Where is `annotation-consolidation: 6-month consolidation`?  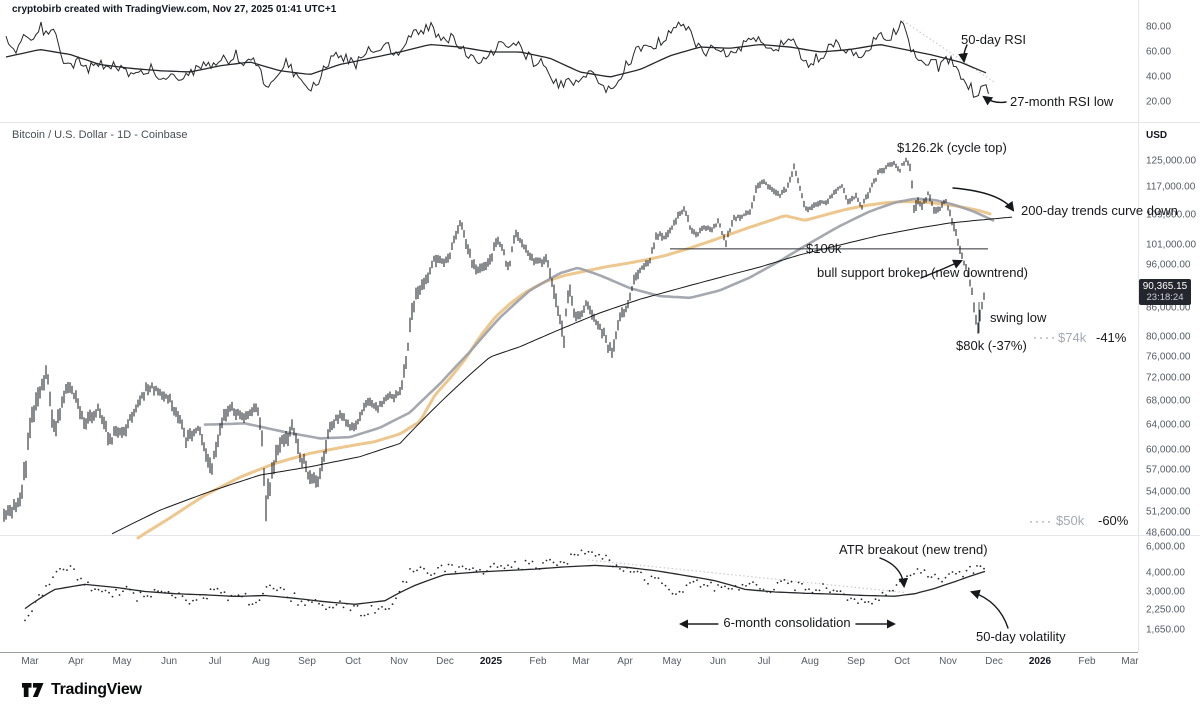
annotation-consolidation: 6-month consolidation is located at coordinates (787, 623).